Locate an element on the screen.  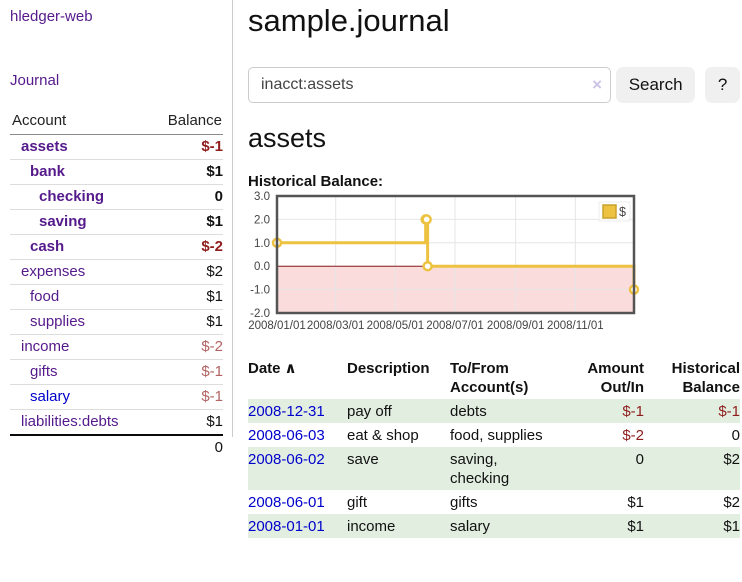
svg-text: -2.0 is located at coordinates (260, 314).